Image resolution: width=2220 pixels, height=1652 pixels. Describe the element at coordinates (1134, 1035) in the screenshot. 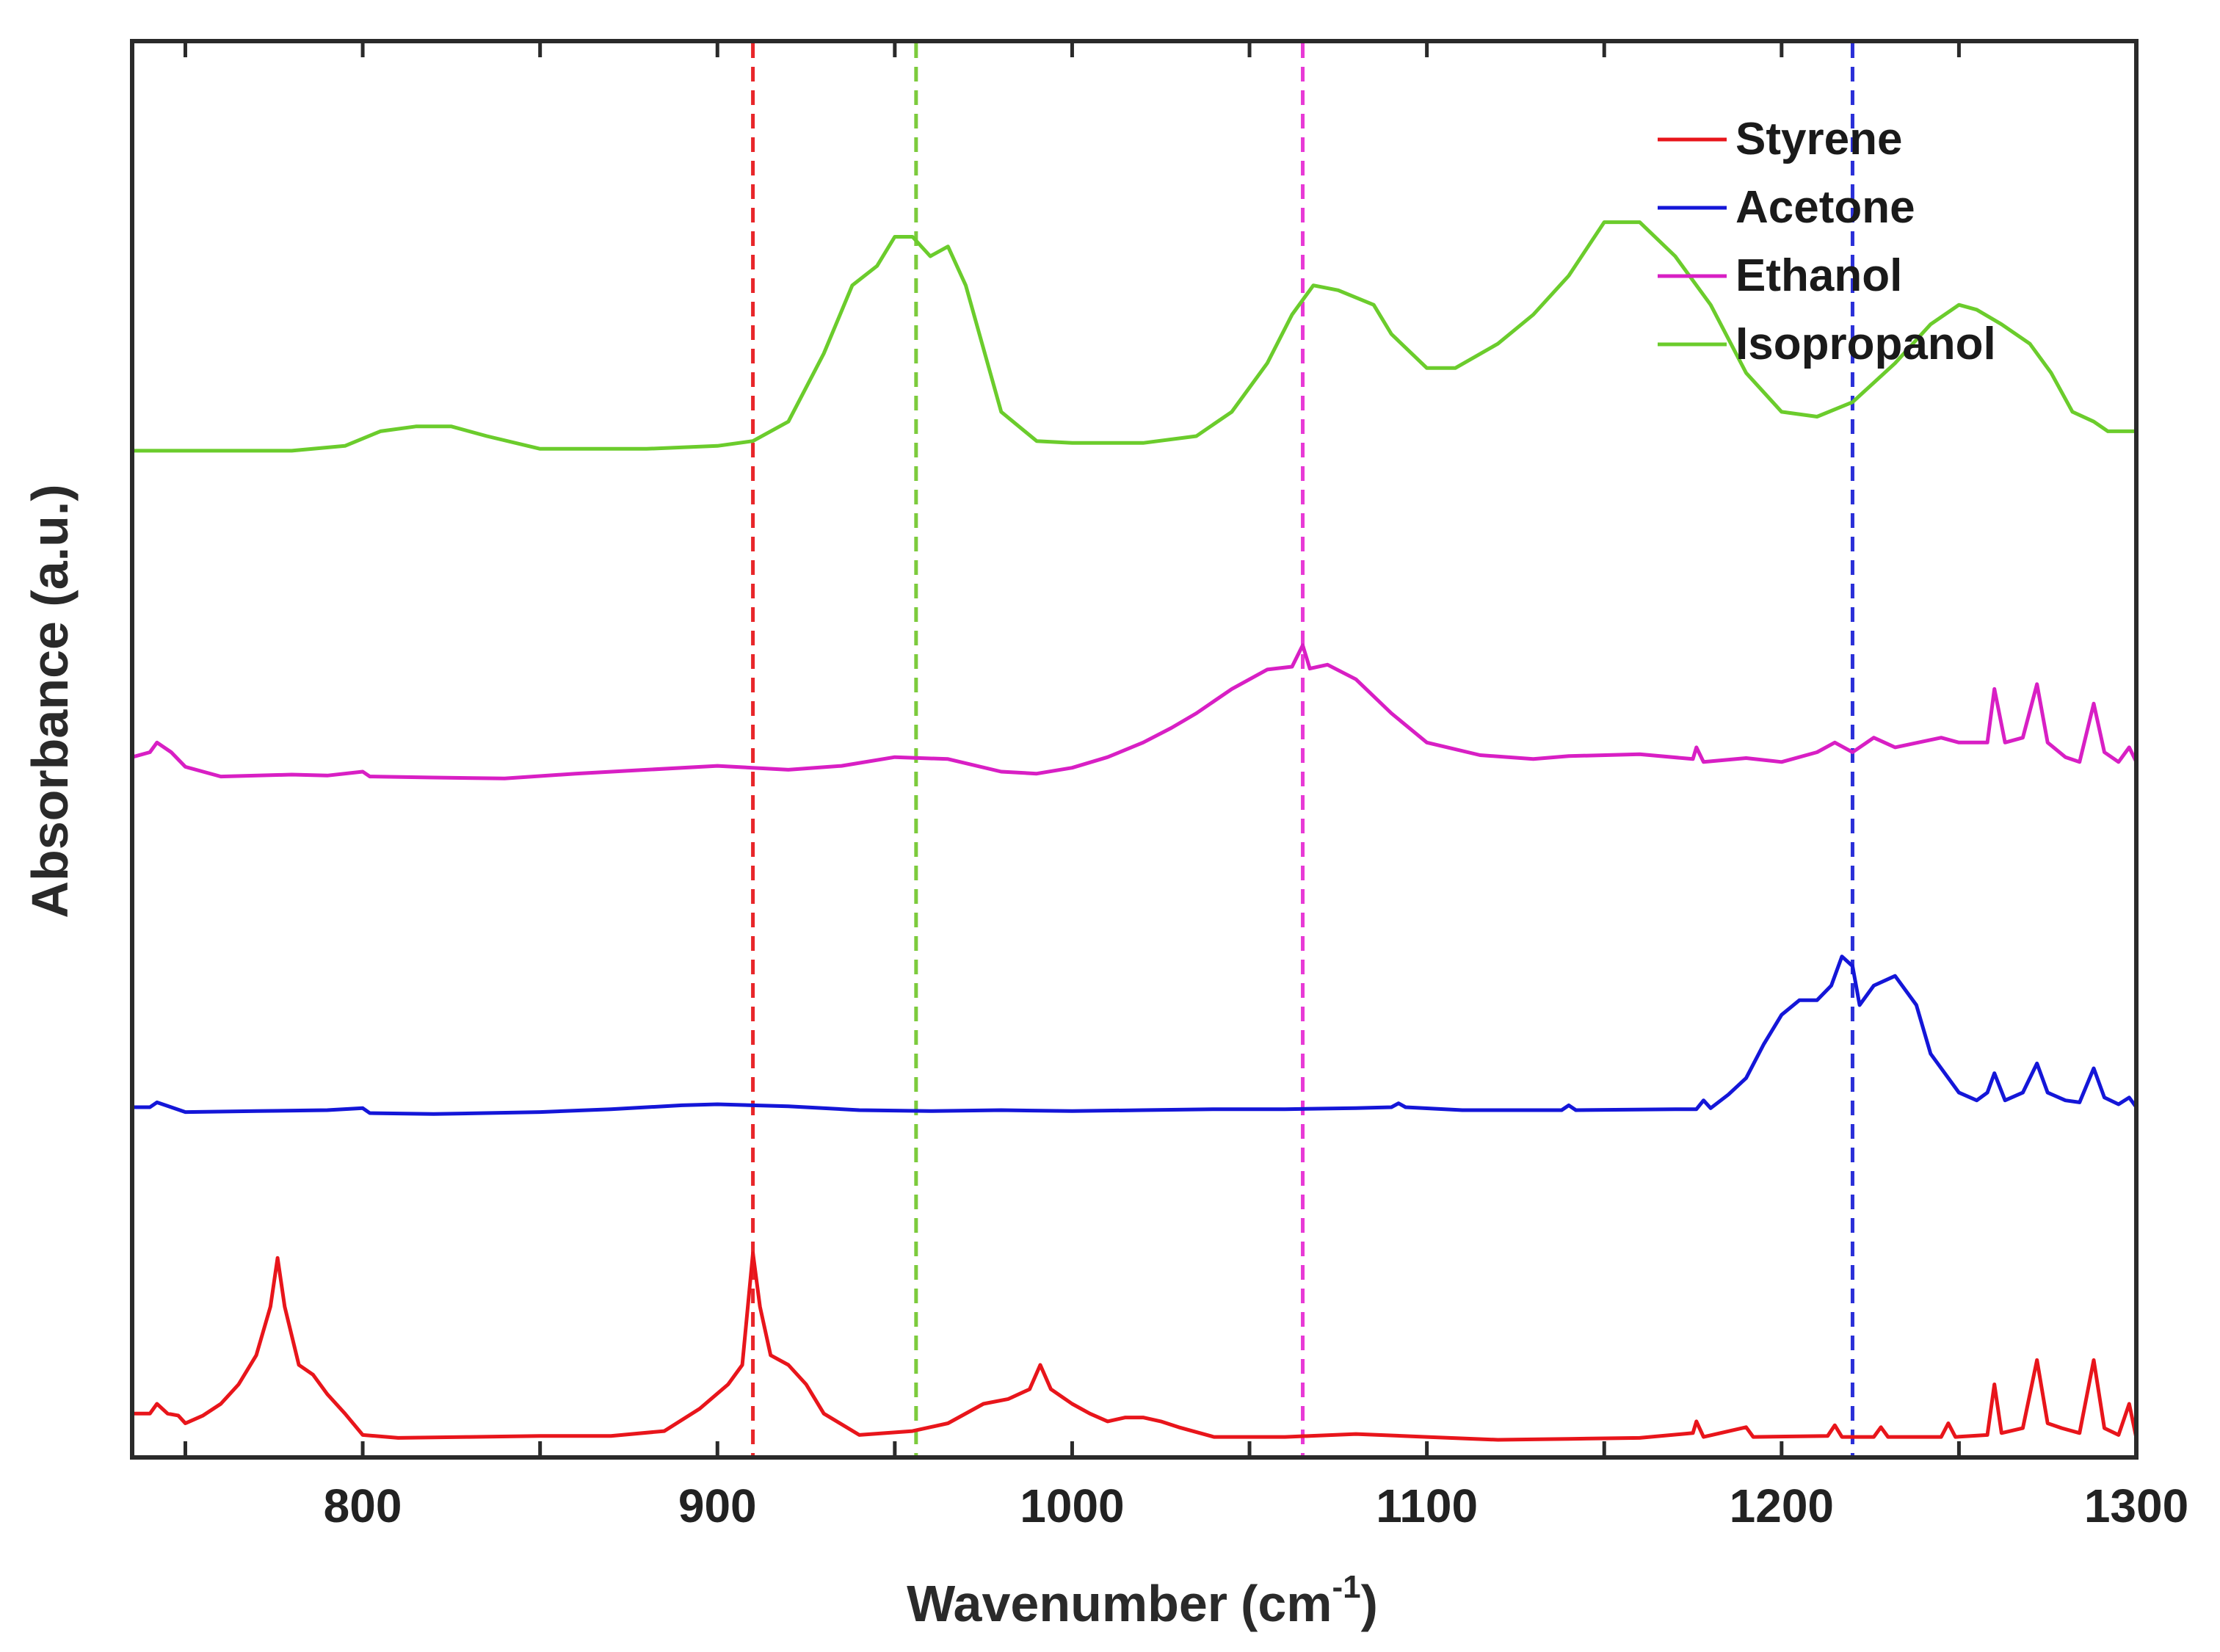

I see `series-line-acetone` at that location.